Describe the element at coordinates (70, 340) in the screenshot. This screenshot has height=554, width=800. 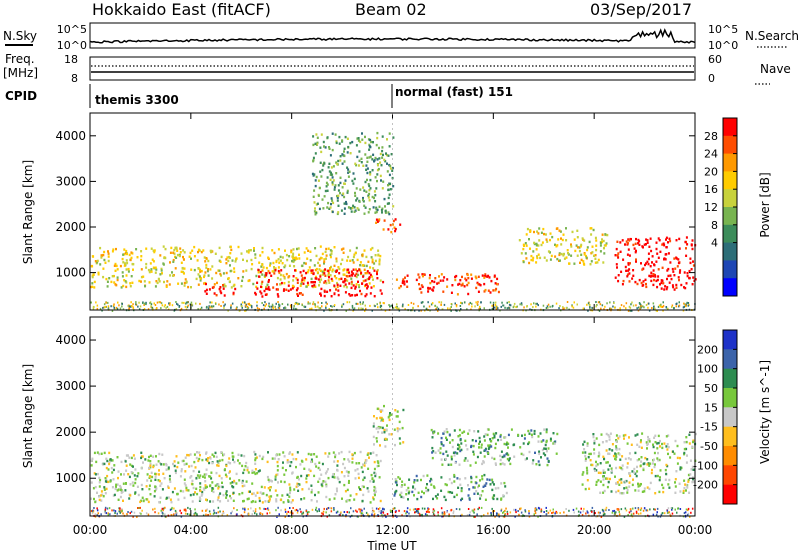
I see `y-tick-label: 4000` at that location.